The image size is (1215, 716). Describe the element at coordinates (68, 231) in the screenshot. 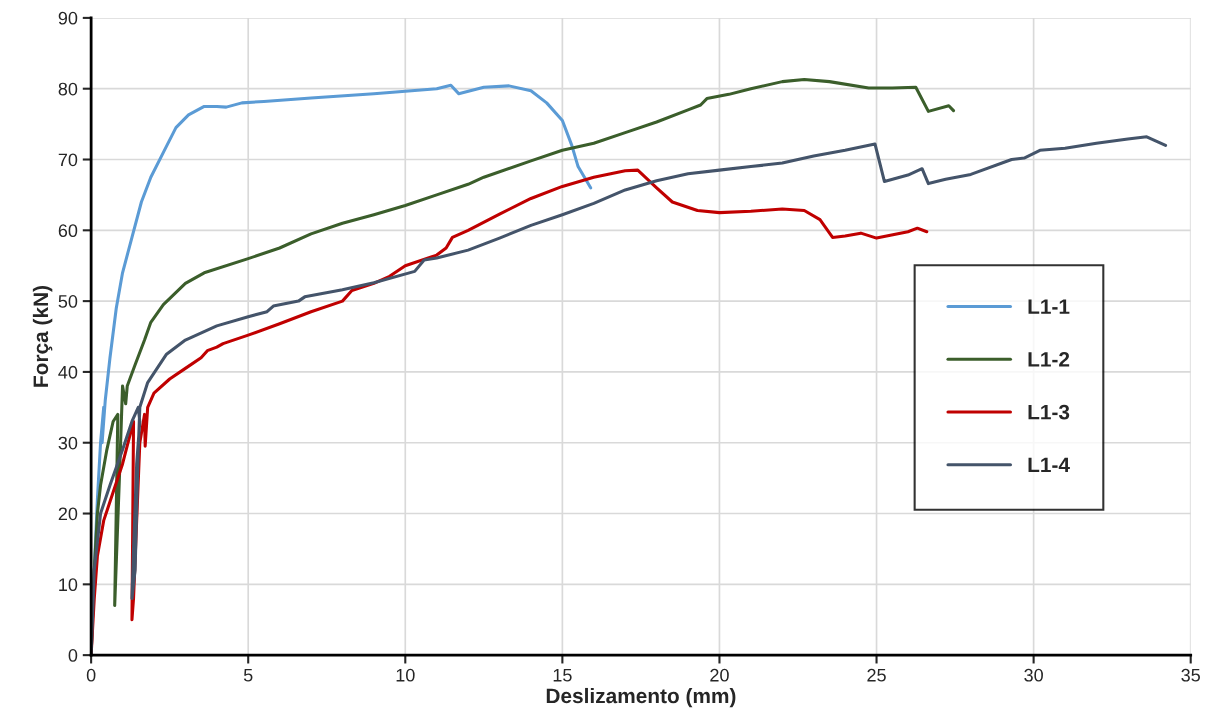

I see `y-tick-label: 60` at that location.